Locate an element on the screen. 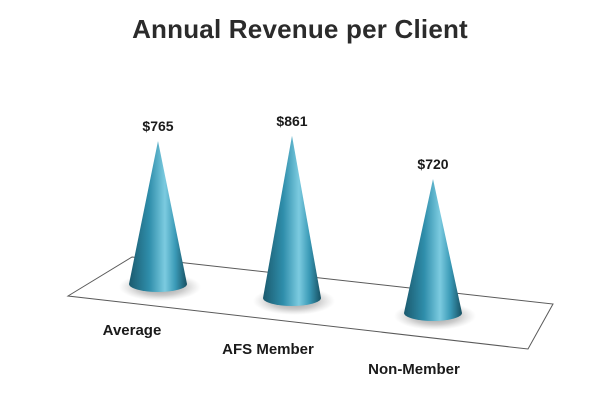 This screenshot has width=600, height=400. cone-bar-average is located at coordinates (158, 216).